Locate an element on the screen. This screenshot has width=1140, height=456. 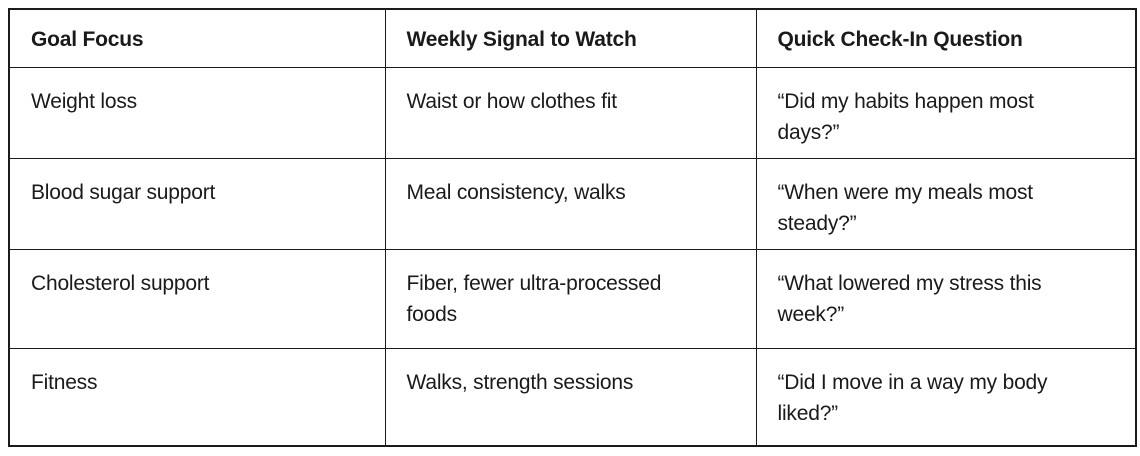
header-cell-goal-focus: Goal Focus is located at coordinates (197, 38).